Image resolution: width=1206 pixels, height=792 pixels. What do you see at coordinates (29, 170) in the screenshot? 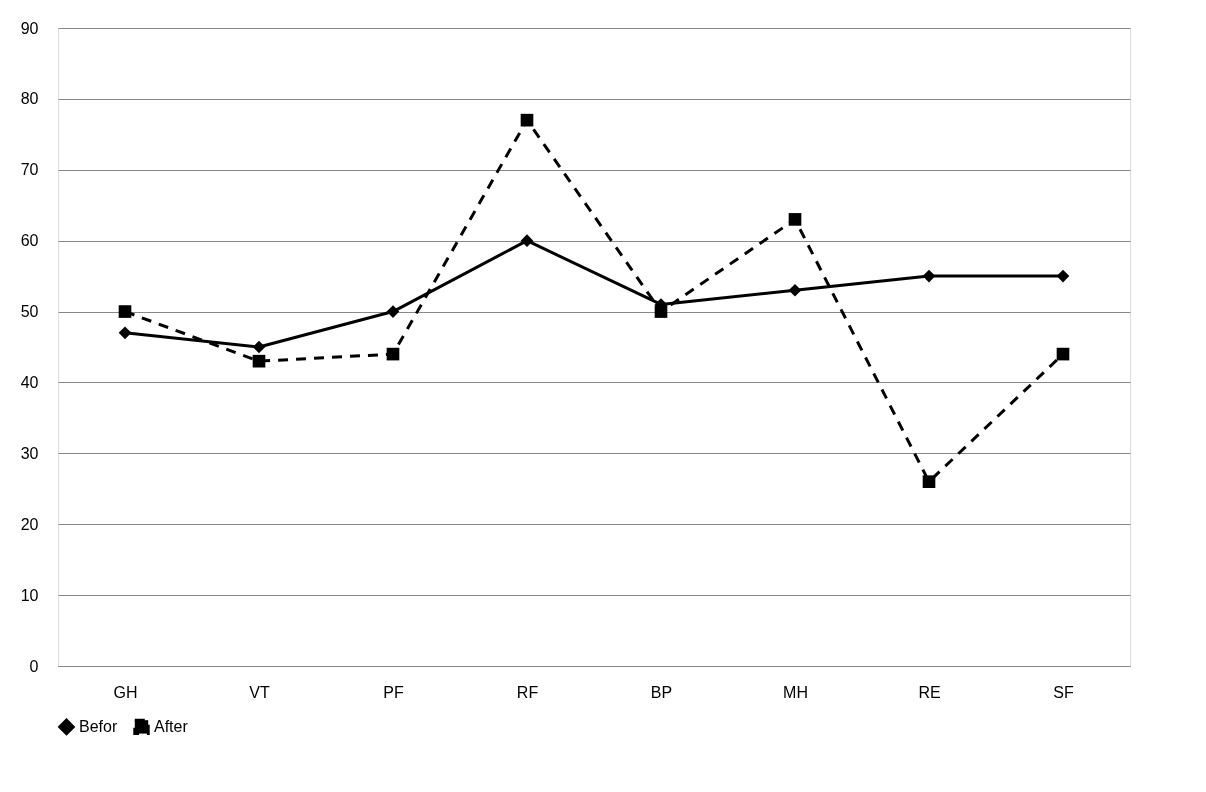
I see `y-tick-label: 70` at bounding box center [29, 170].